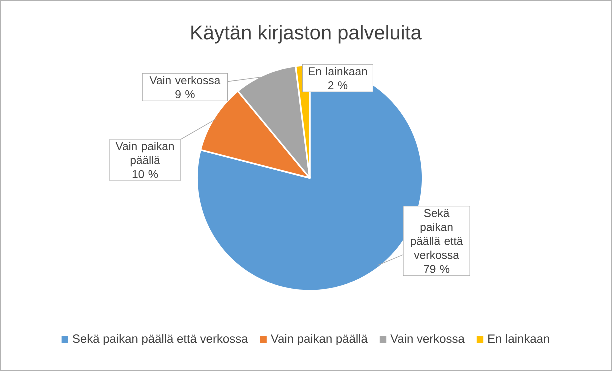  What do you see at coordinates (519, 338) in the screenshot?
I see `legend-label: En lainkaan` at bounding box center [519, 338].